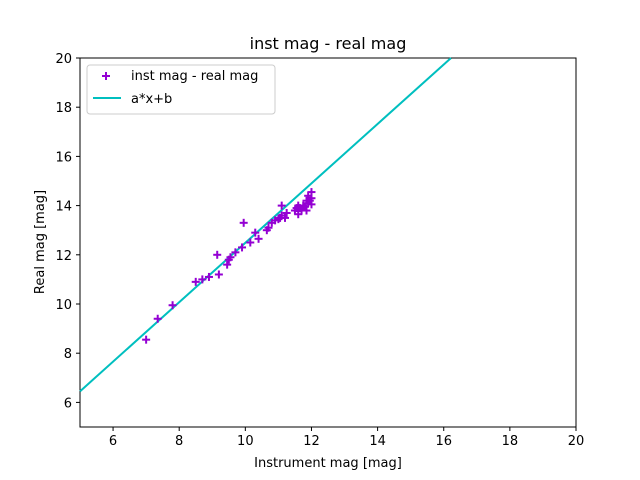  I want to click on x-tick-label: 12, so click(311, 441).